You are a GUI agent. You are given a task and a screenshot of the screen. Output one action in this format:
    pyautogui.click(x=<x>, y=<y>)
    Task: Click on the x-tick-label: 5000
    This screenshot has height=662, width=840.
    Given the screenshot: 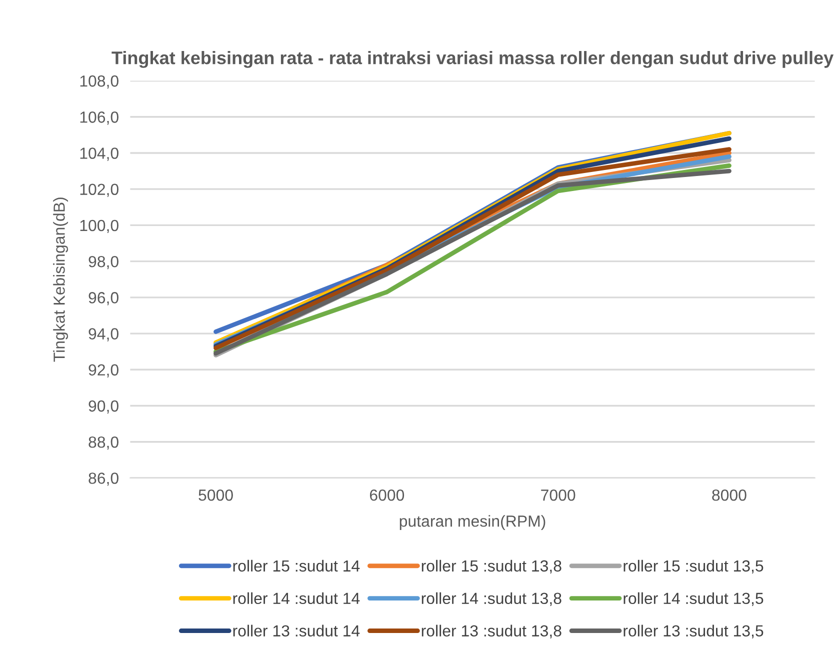 What is the action you would take?
    pyautogui.click(x=215, y=495)
    